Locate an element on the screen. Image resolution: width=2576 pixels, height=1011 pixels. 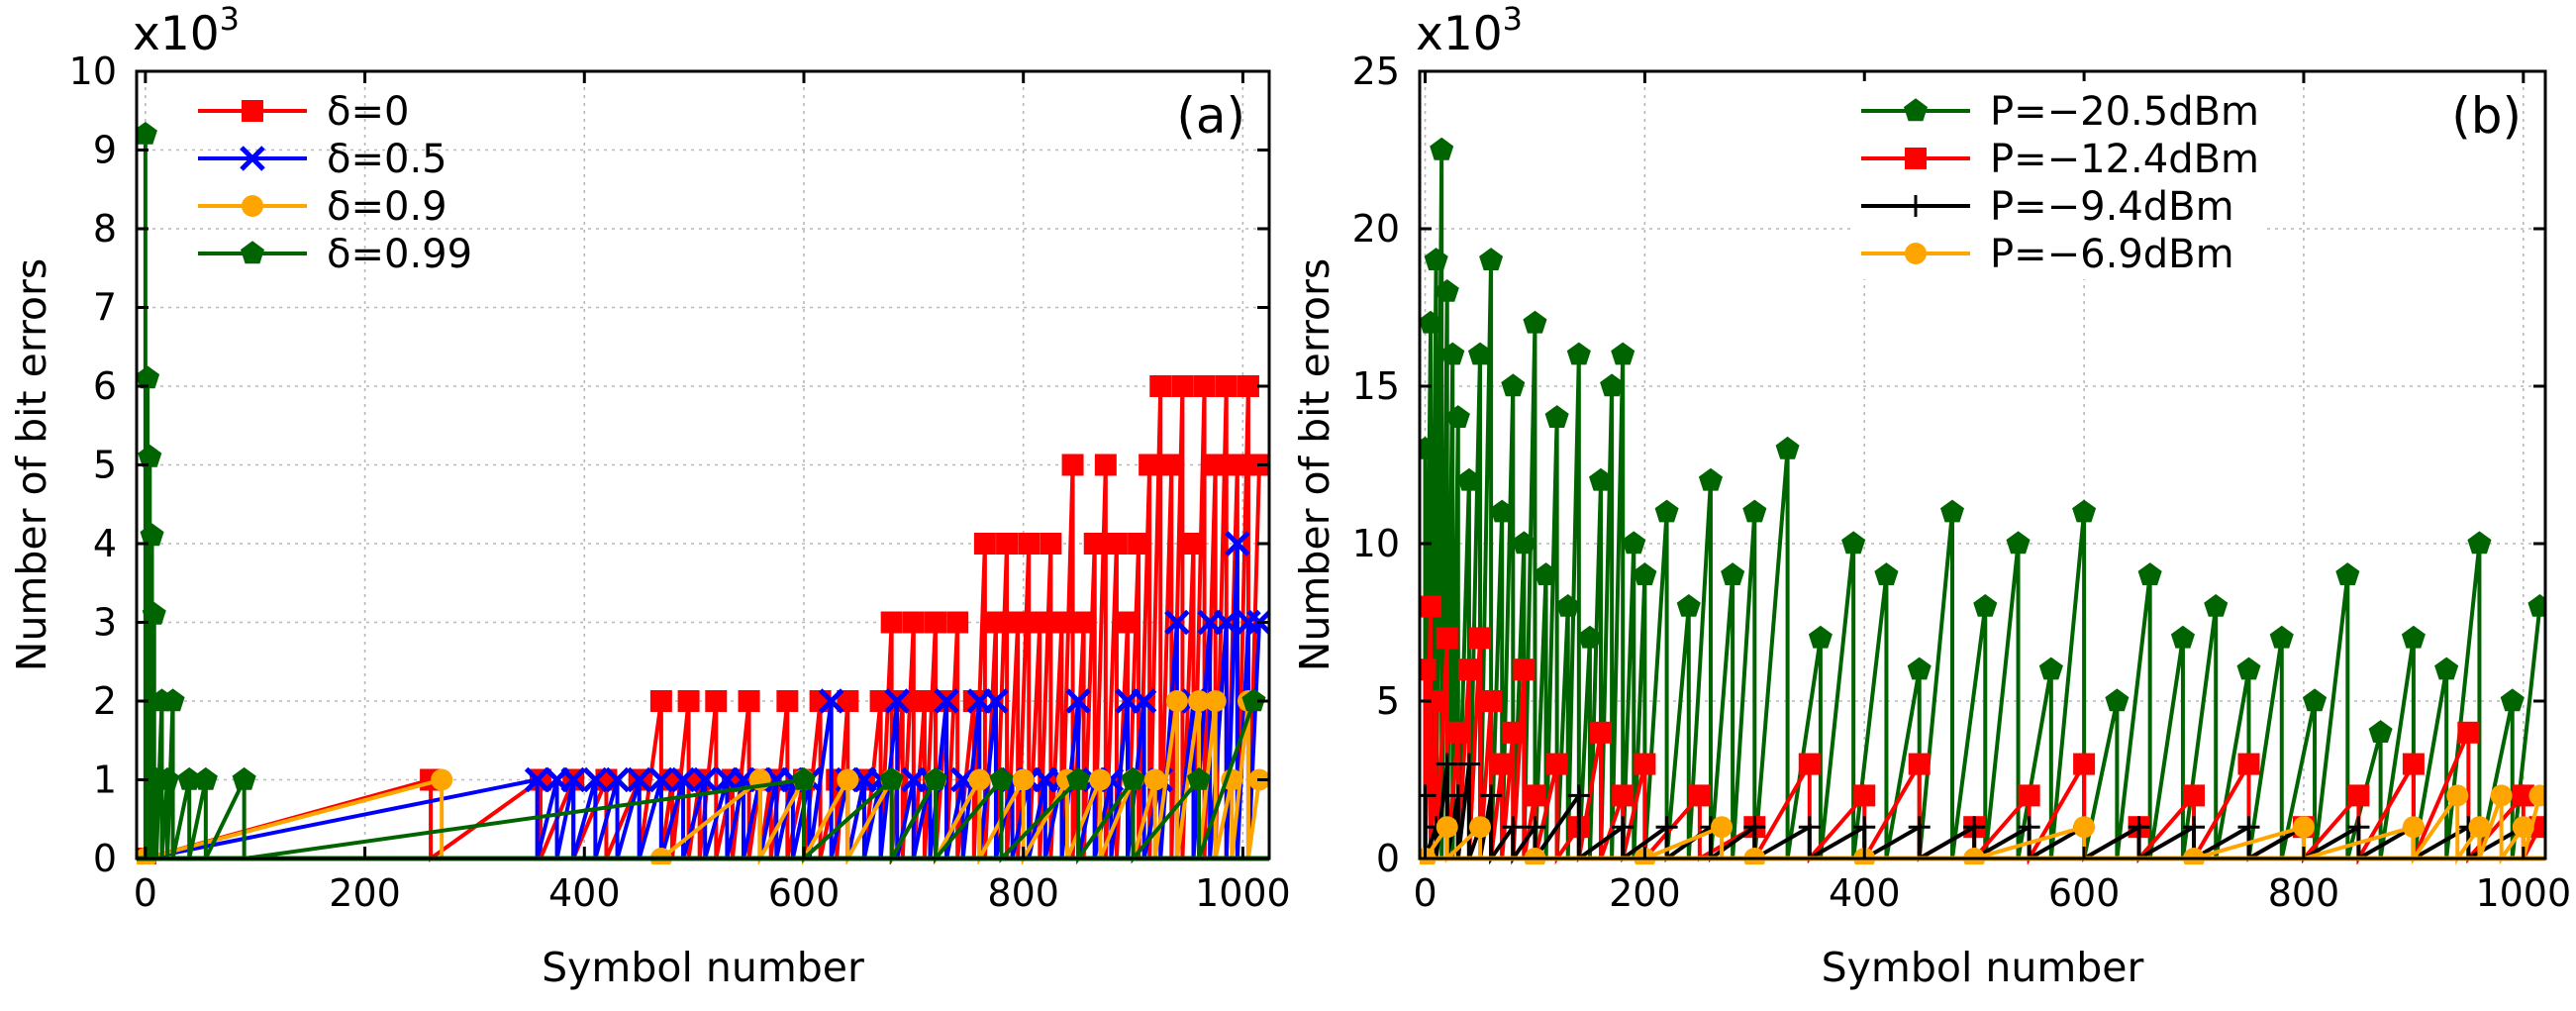
axis-multiplier: x103 is located at coordinates (187, 30).